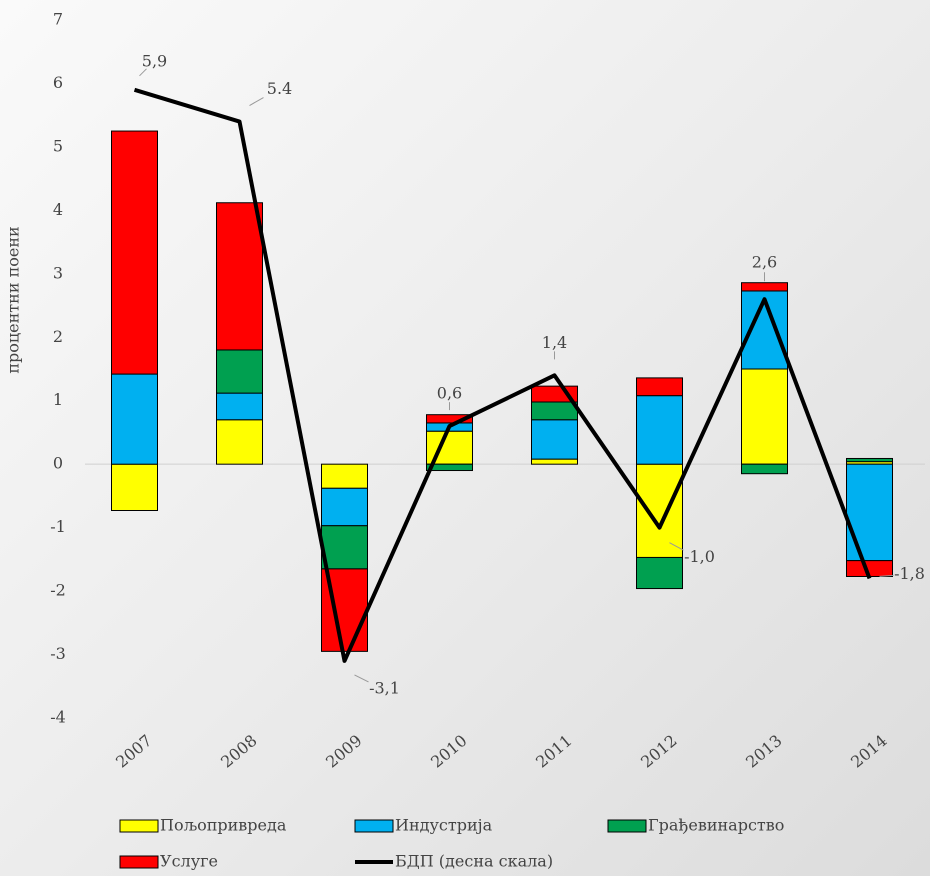 The height and width of the screenshot is (876, 930). I want to click on x-tick-label: 2008, so click(238, 751).